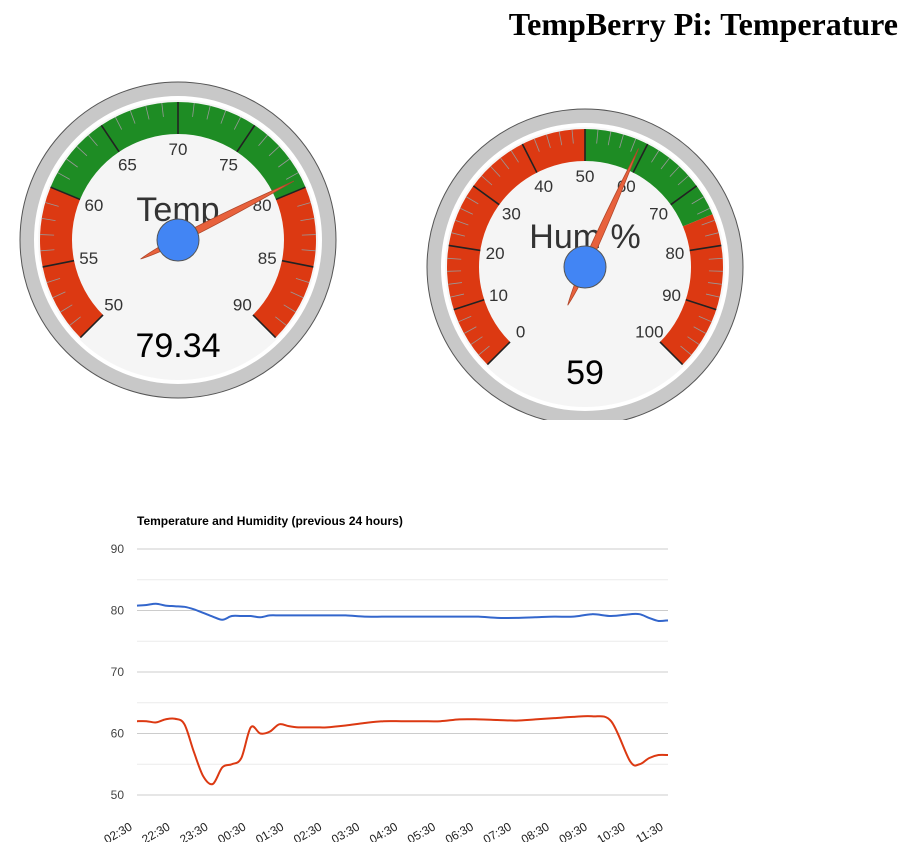 This screenshot has height=842, width=910. What do you see at coordinates (421, 830) in the screenshot?
I see `chart-x-tick-label: 05:30` at bounding box center [421, 830].